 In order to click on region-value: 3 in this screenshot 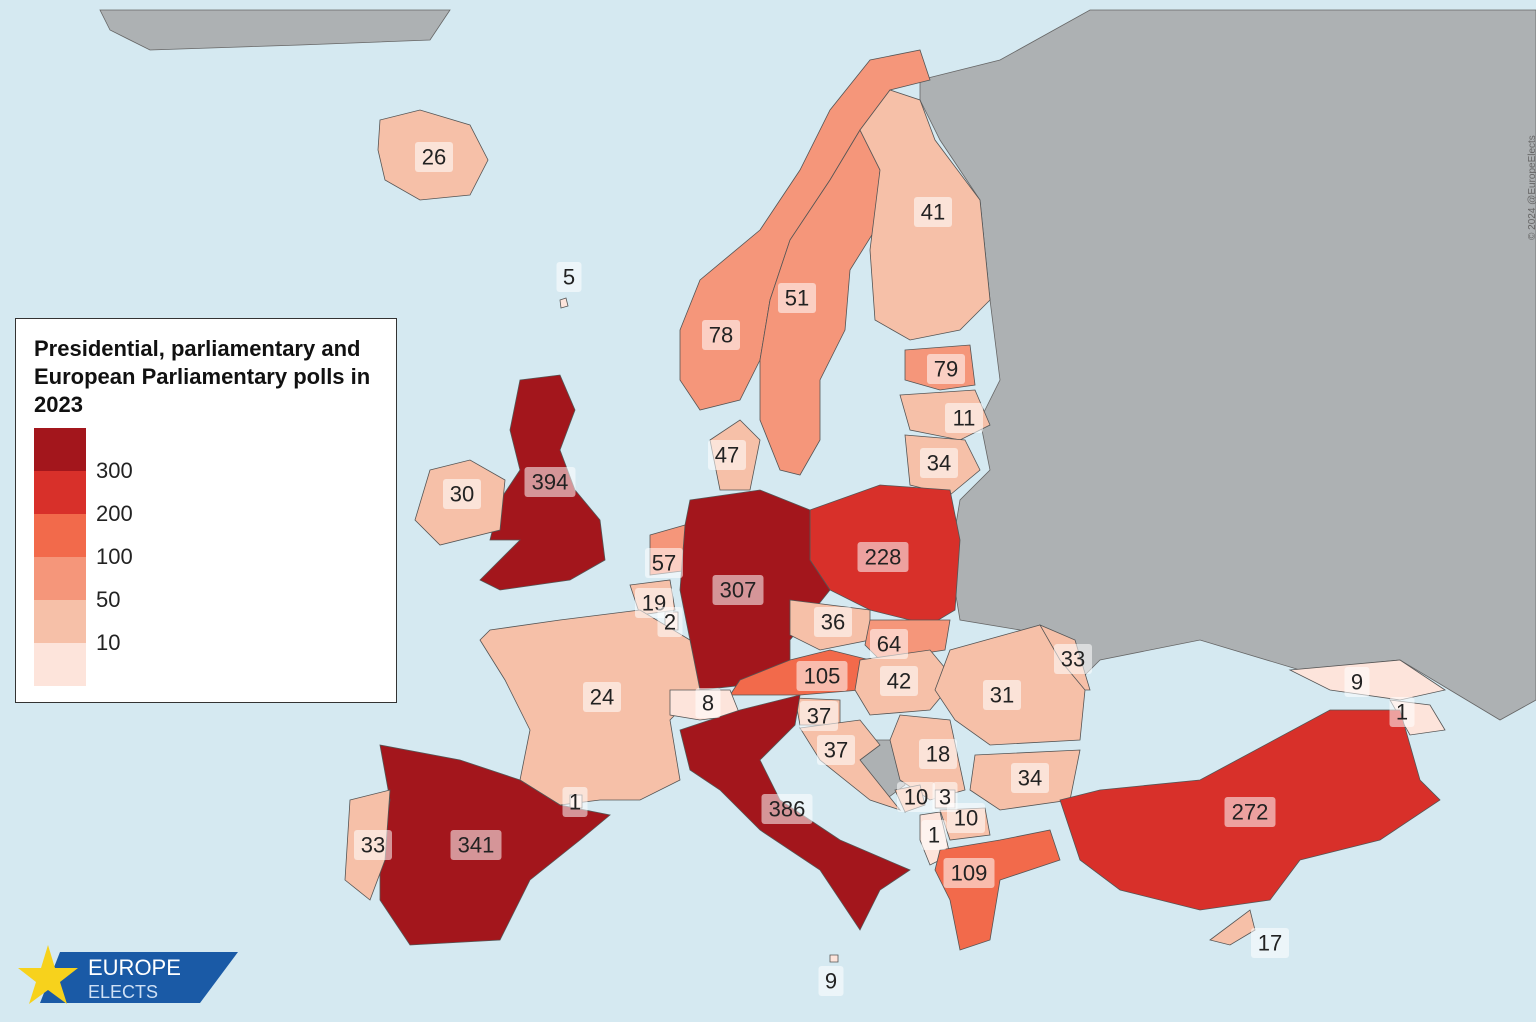, I will do `click(945, 797)`.